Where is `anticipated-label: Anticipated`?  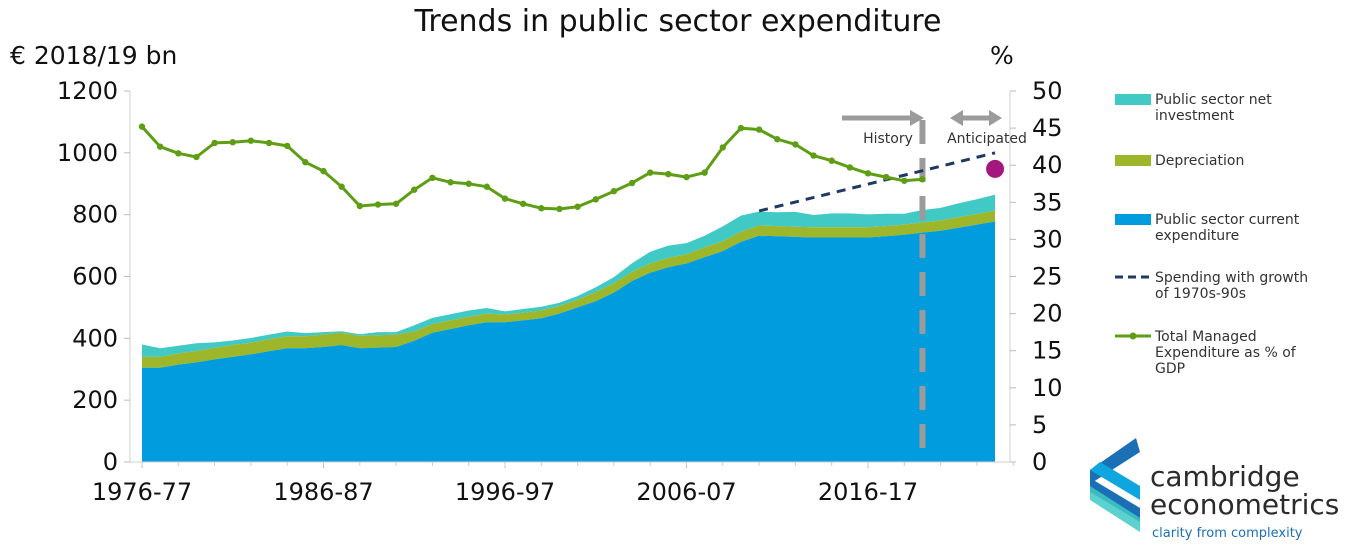
anticipated-label: Anticipated is located at coordinates (987, 139).